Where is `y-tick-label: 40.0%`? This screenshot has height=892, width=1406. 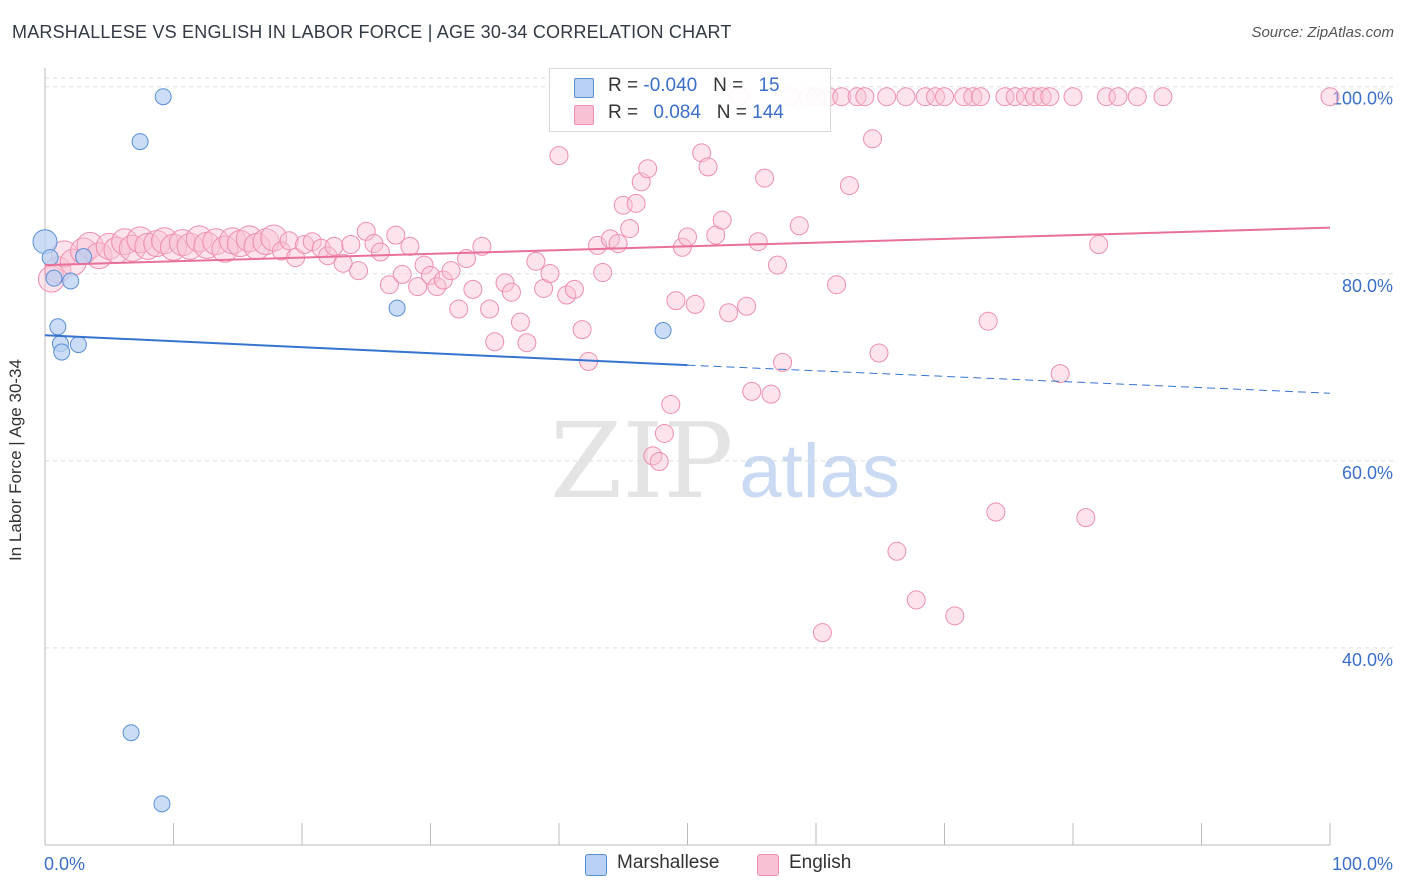 y-tick-label: 40.0% is located at coordinates (1367, 660).